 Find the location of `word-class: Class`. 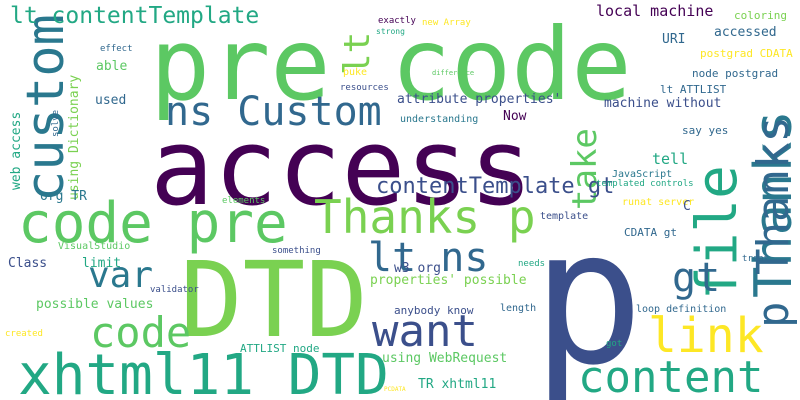

word-class: Class is located at coordinates (28, 263).